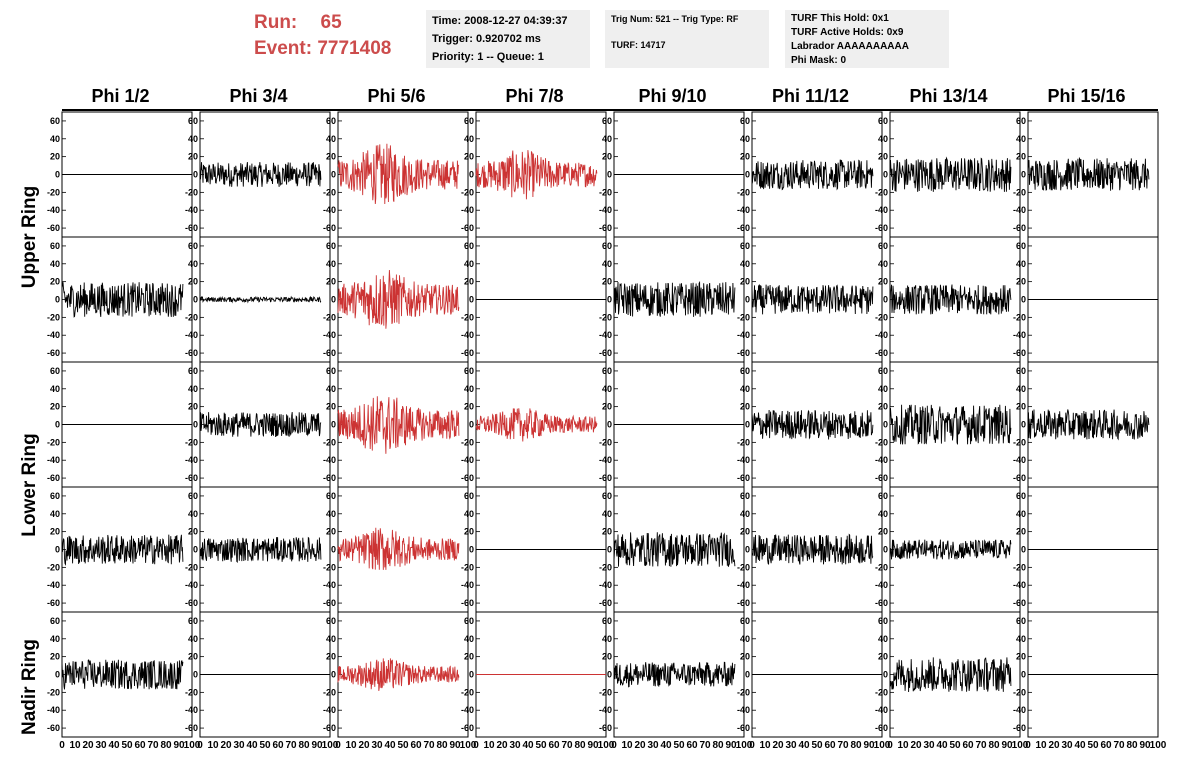 This screenshot has width=1196, height=772. Describe the element at coordinates (1119, 745) in the screenshot. I see `x-tick-label: 70` at that location.